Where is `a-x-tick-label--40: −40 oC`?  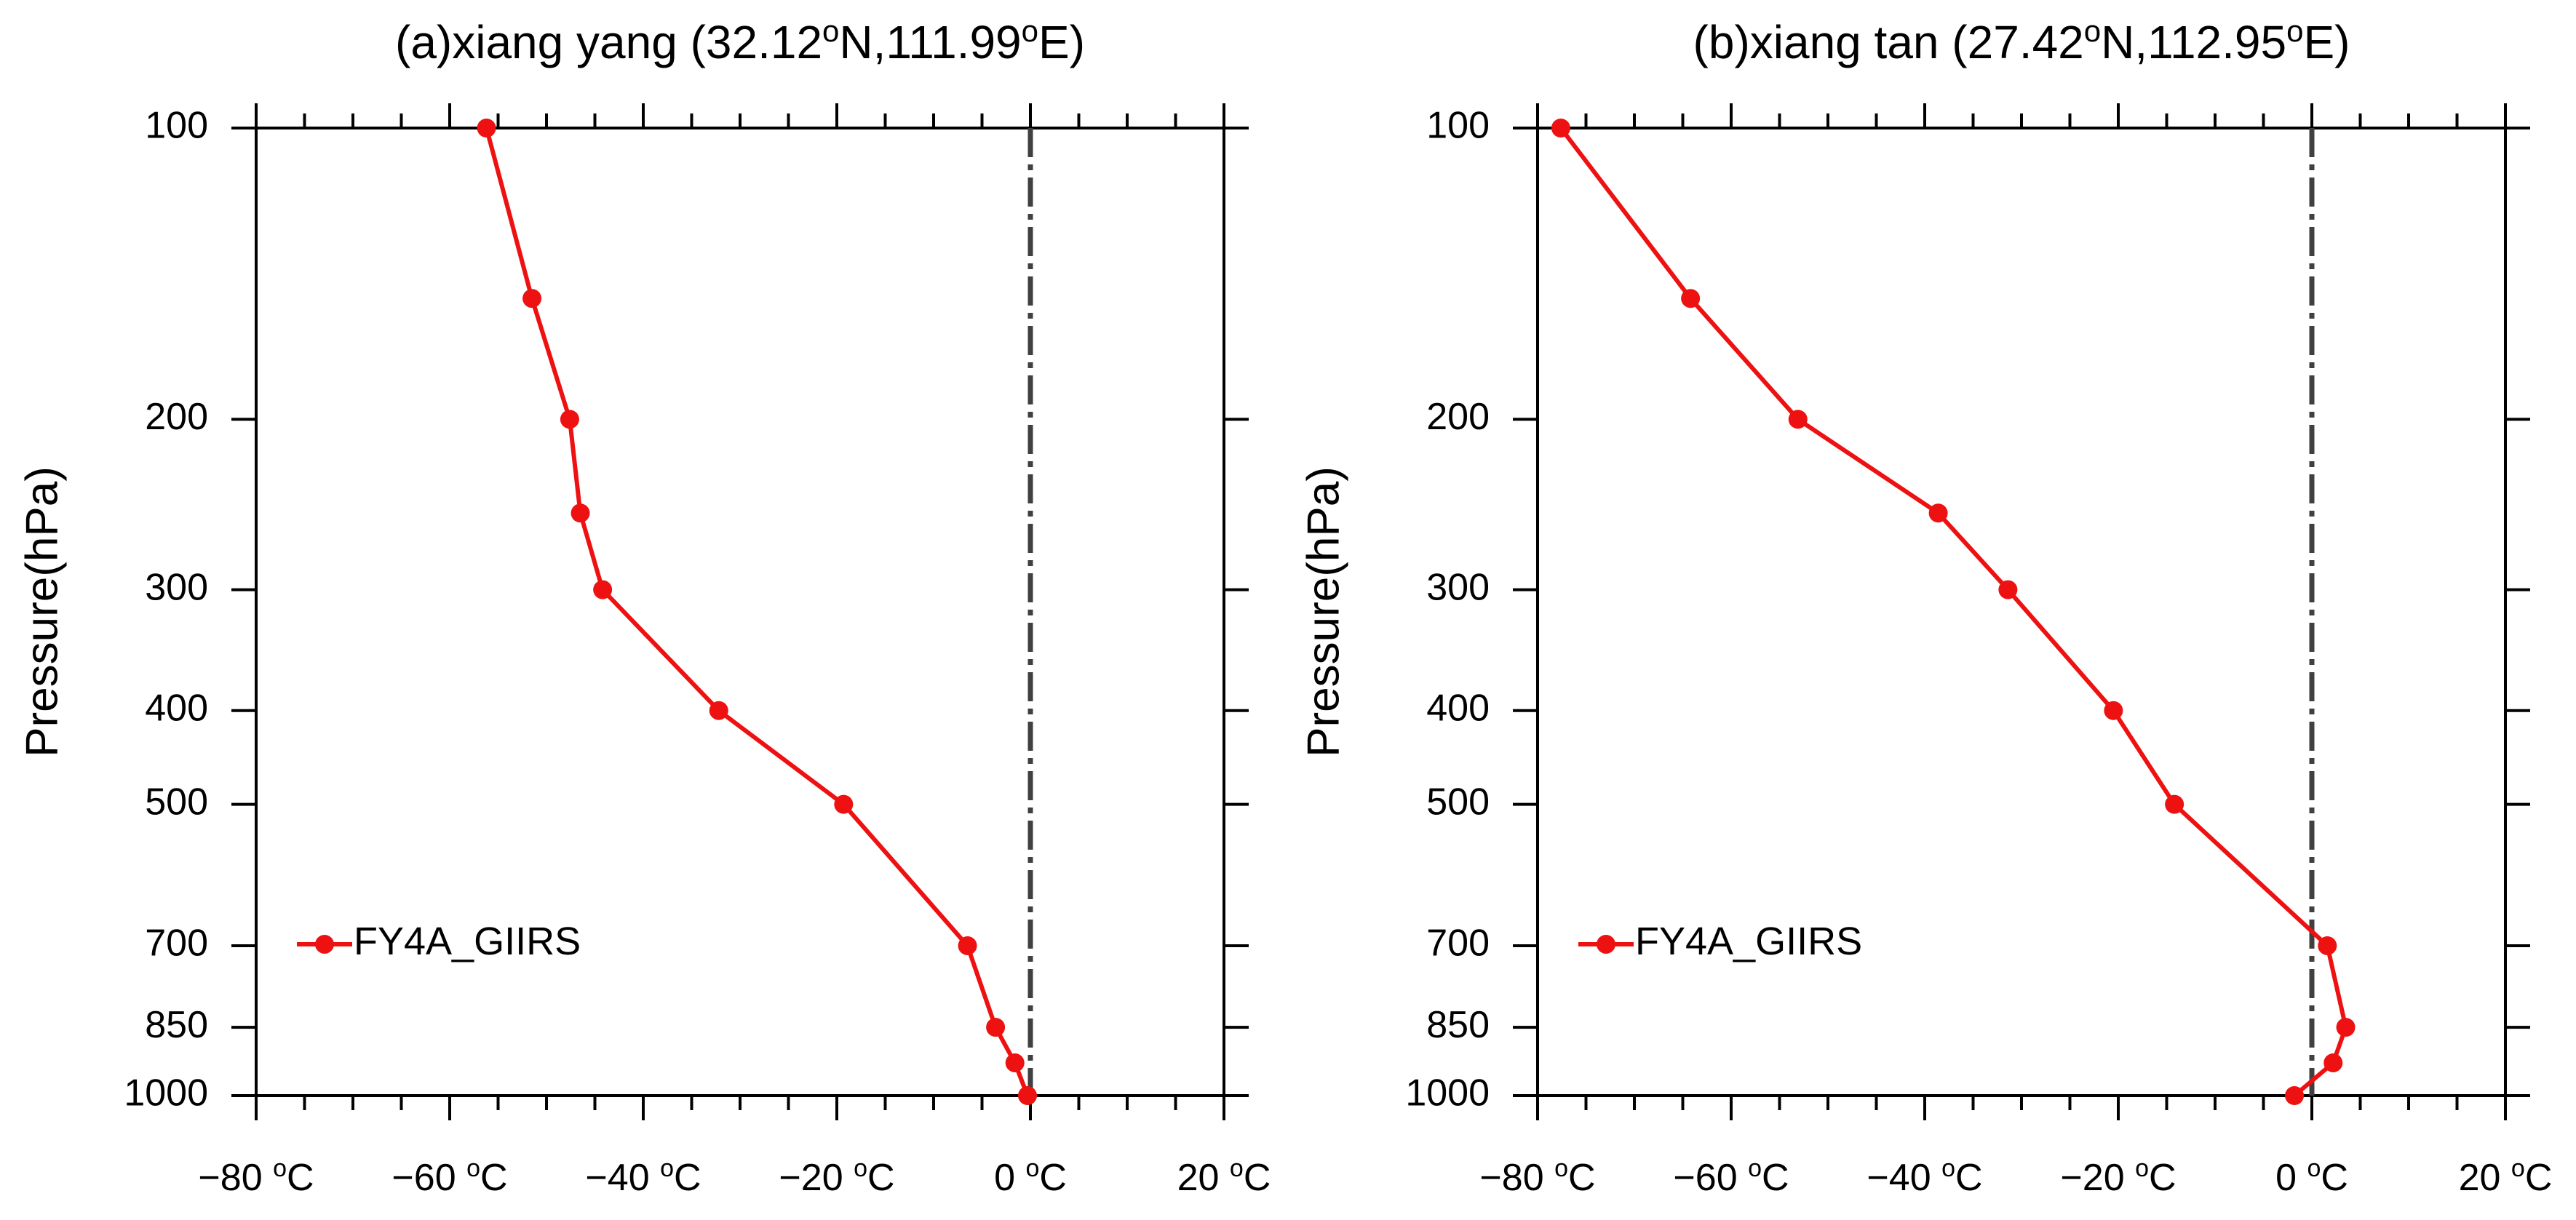
a-x-tick-label--40: −40 oC is located at coordinates (643, 1177).